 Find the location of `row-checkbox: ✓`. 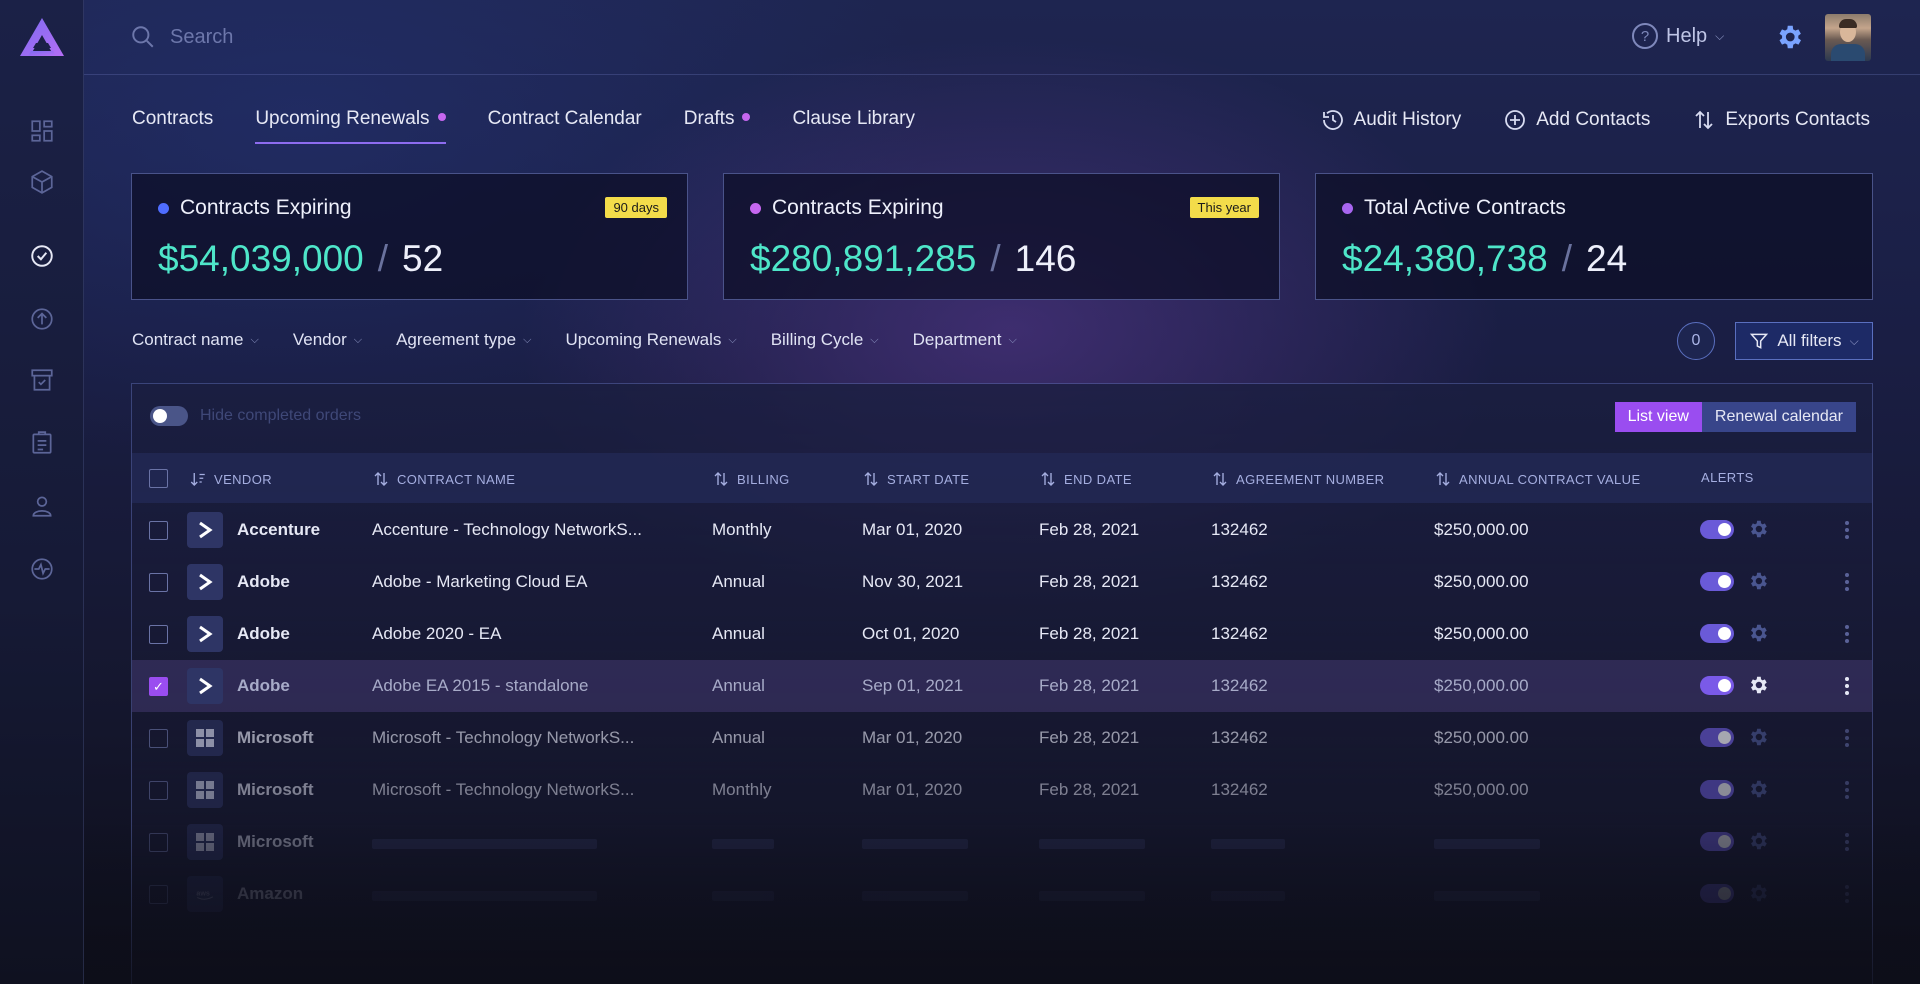

row-checkbox: ✓ is located at coordinates (158, 686).